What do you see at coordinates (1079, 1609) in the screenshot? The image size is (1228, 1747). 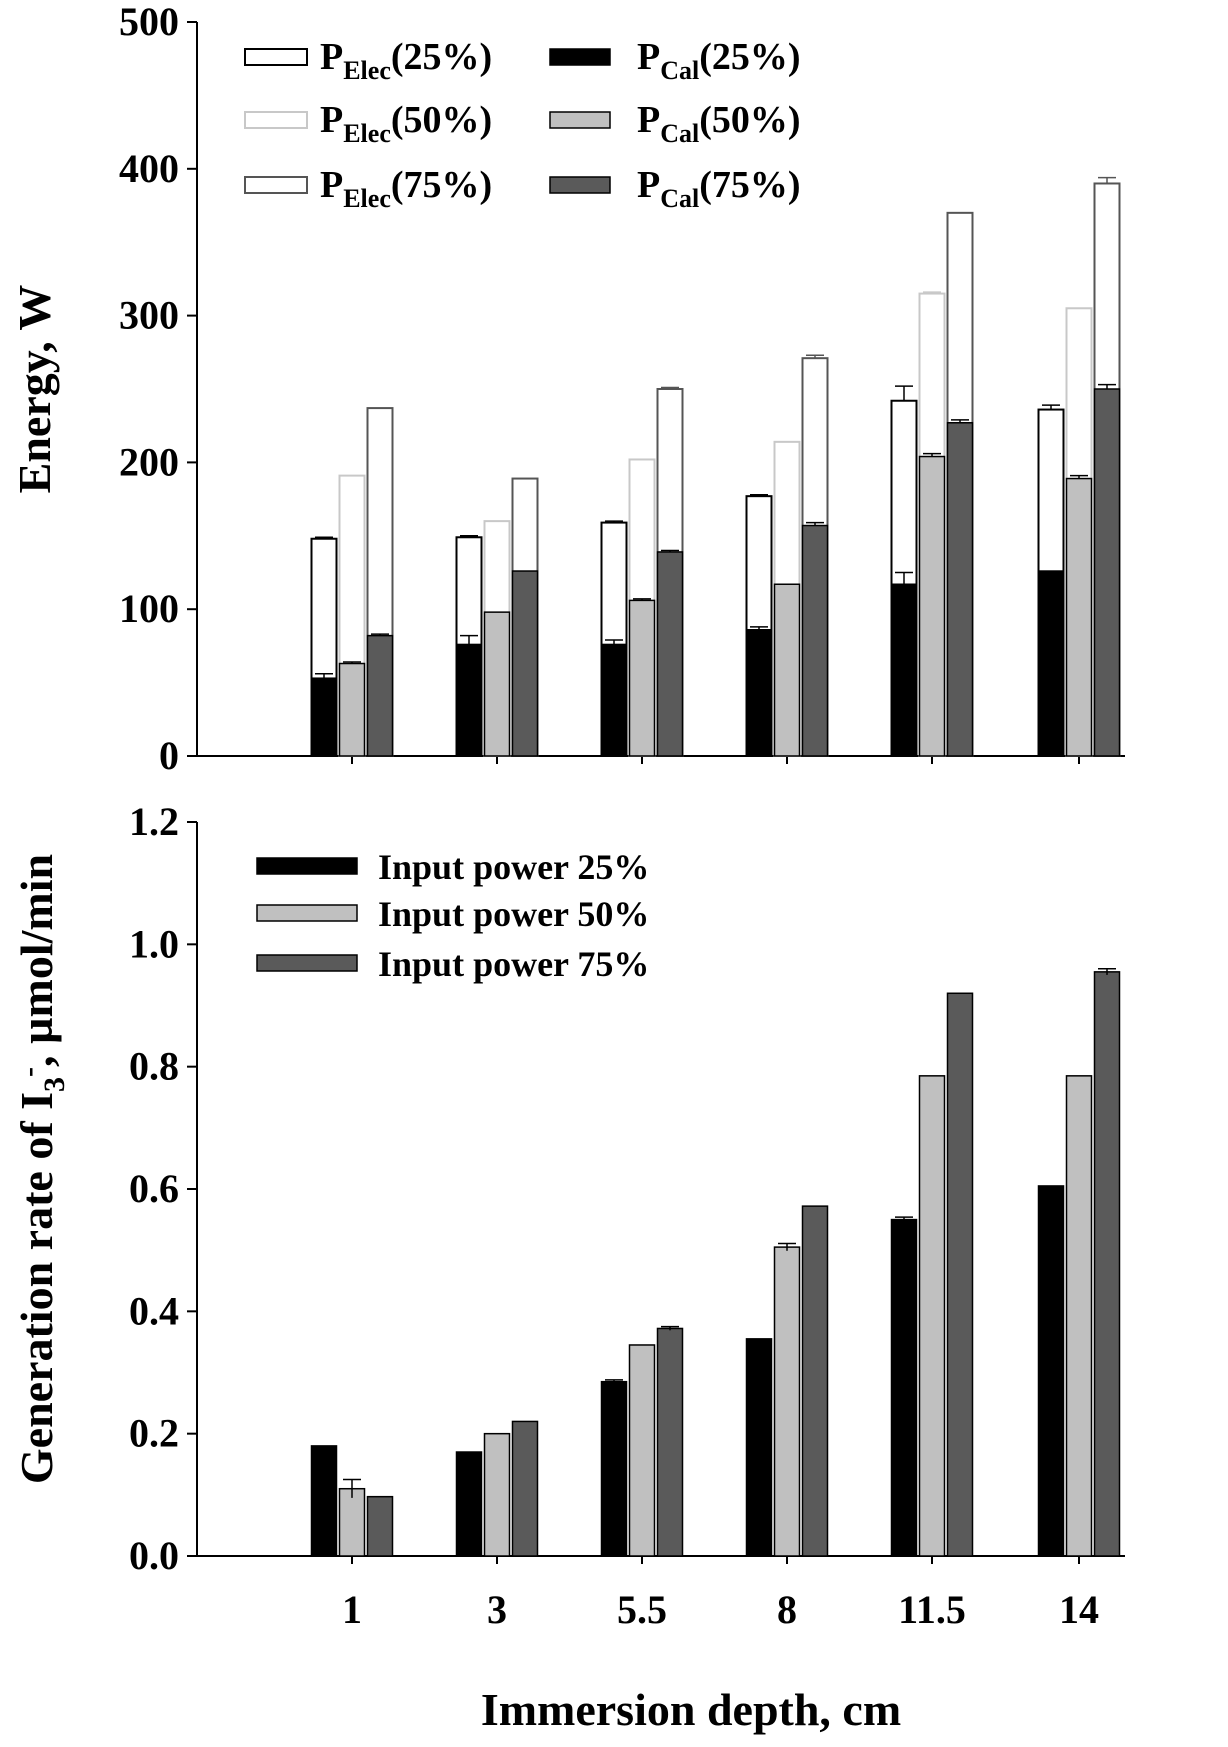 I see `x-tick-label: 14` at bounding box center [1079, 1609].